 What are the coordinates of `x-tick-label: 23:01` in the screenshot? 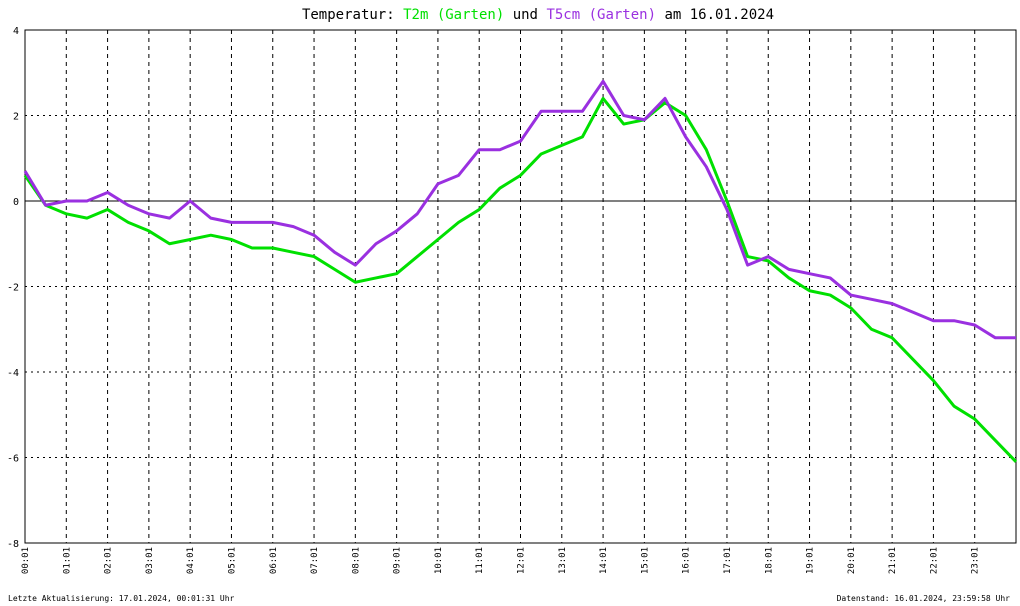 It's located at (976, 560).